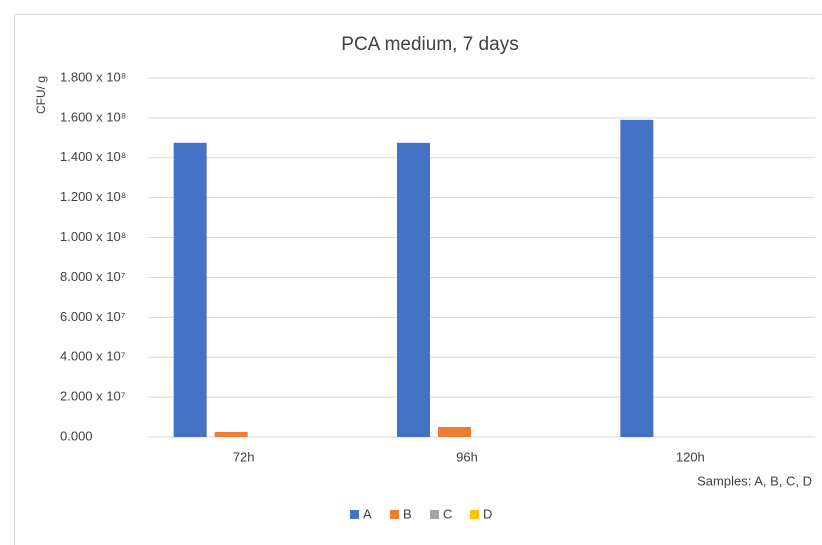 The height and width of the screenshot is (545, 822). What do you see at coordinates (76, 435) in the screenshot?
I see `y-tick-label: 0.000` at bounding box center [76, 435].